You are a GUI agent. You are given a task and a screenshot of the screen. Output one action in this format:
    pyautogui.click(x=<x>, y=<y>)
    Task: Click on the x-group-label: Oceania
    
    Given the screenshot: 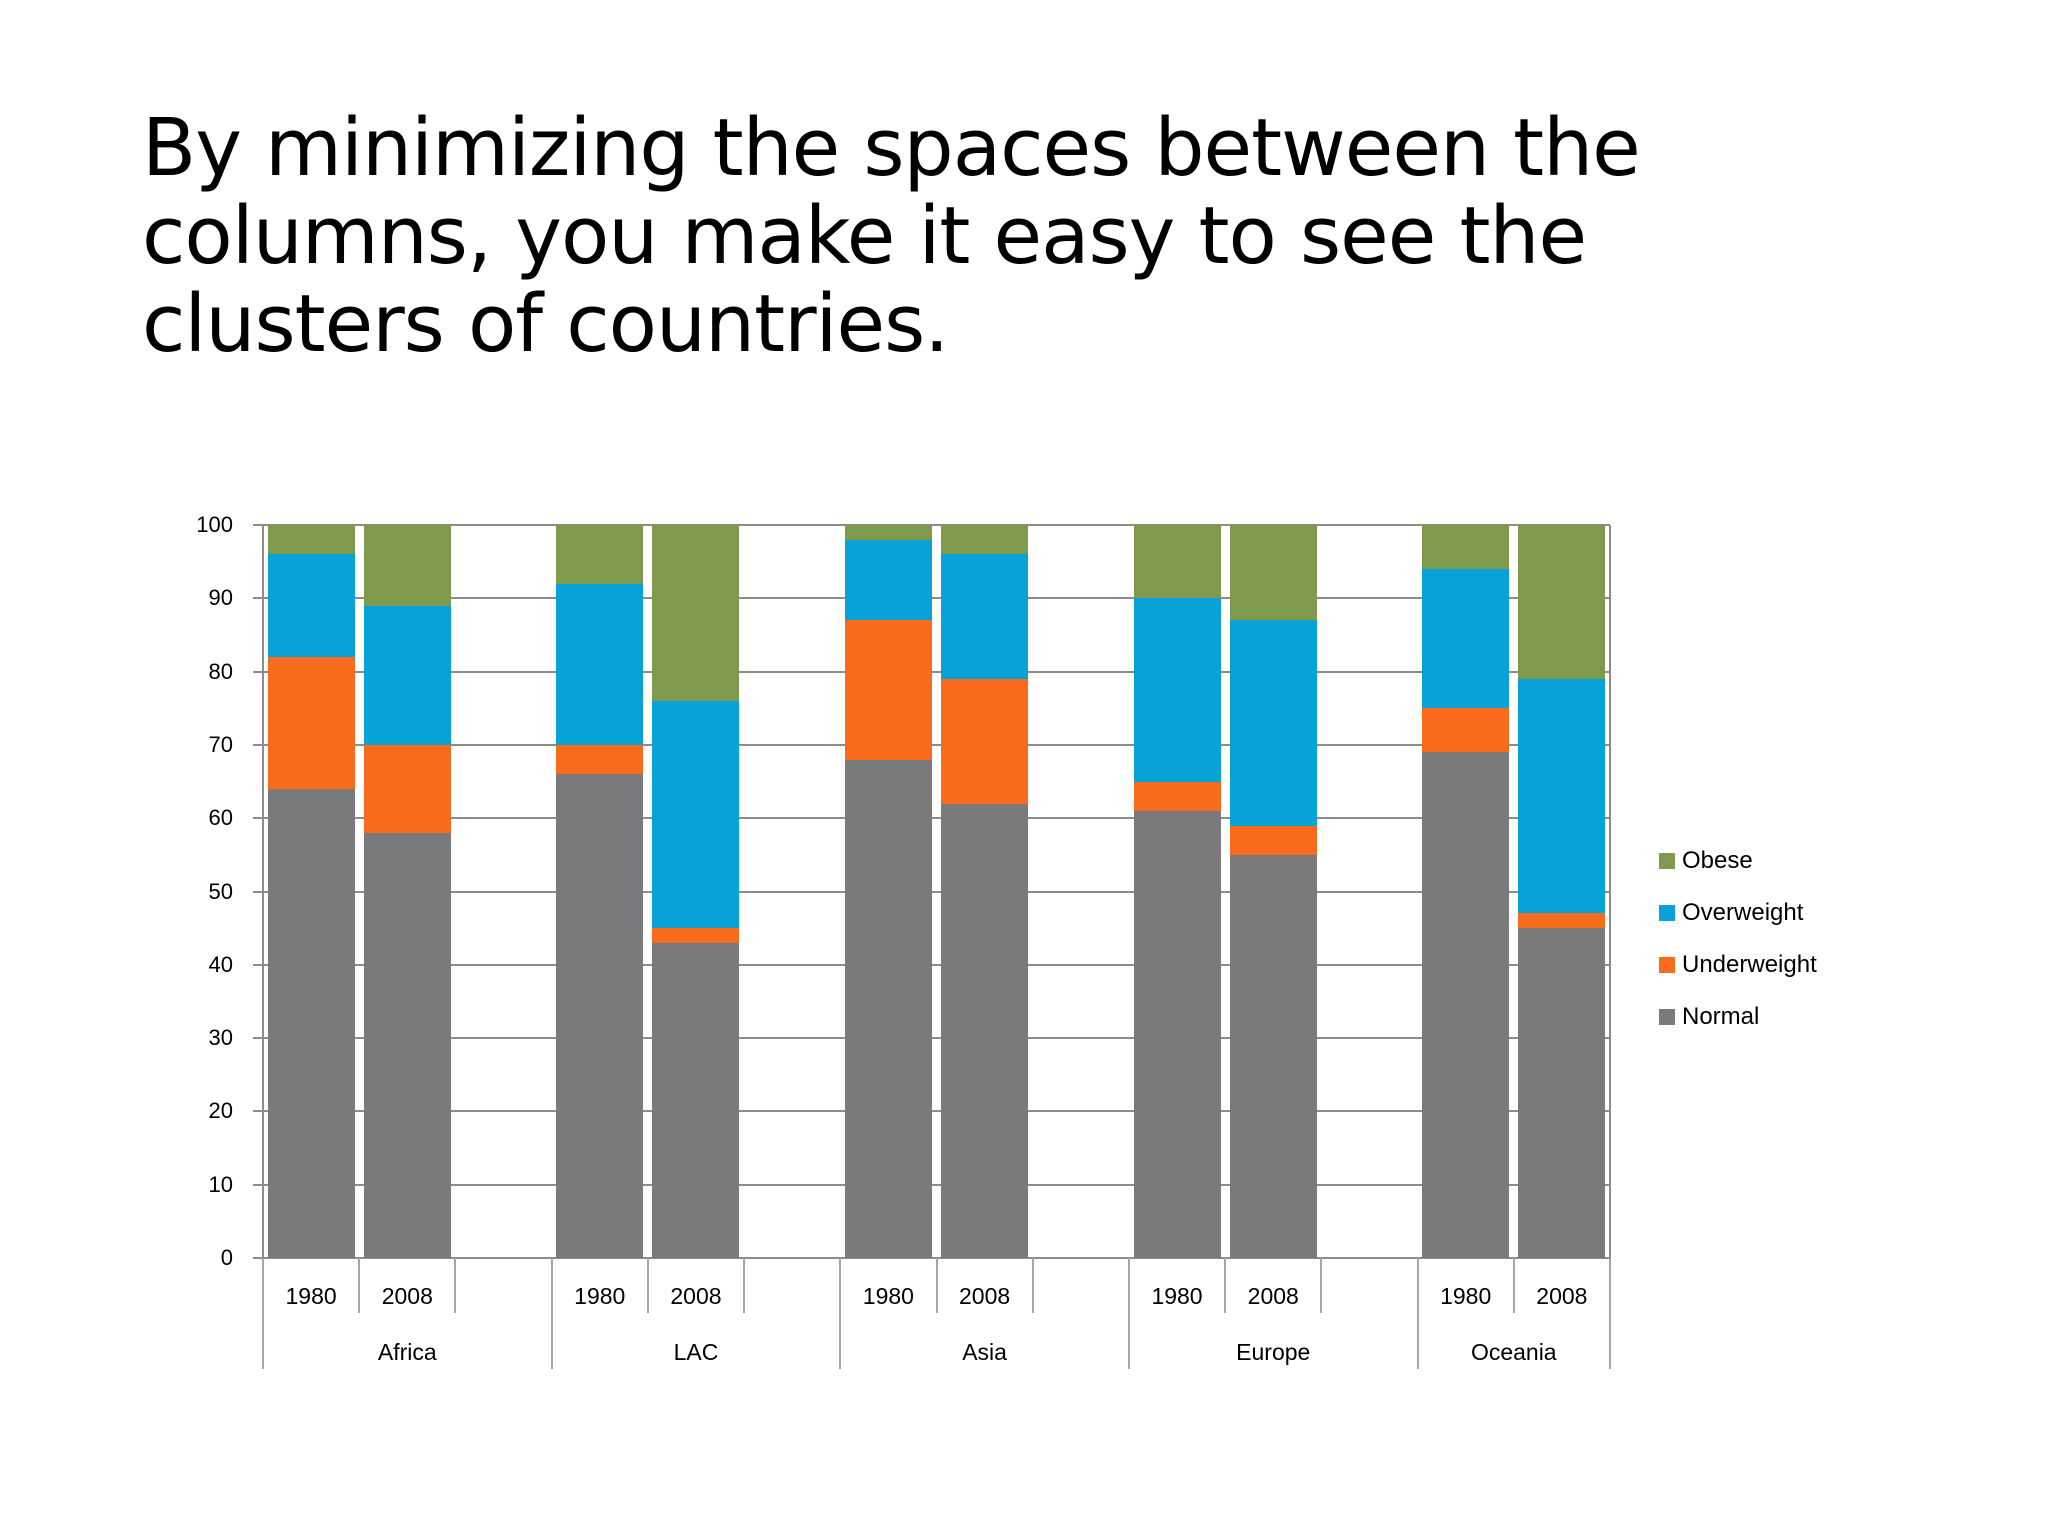 What is the action you would take?
    pyautogui.click(x=1513, y=1352)
    